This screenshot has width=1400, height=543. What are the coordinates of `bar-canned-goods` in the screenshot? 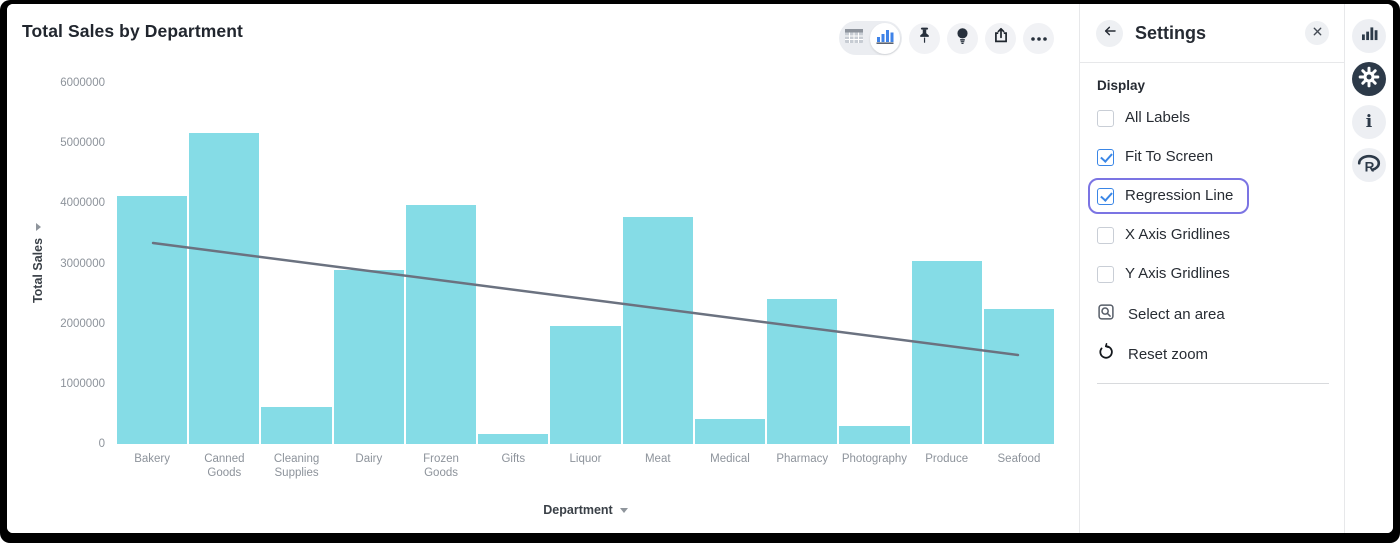 It's located at (224, 288).